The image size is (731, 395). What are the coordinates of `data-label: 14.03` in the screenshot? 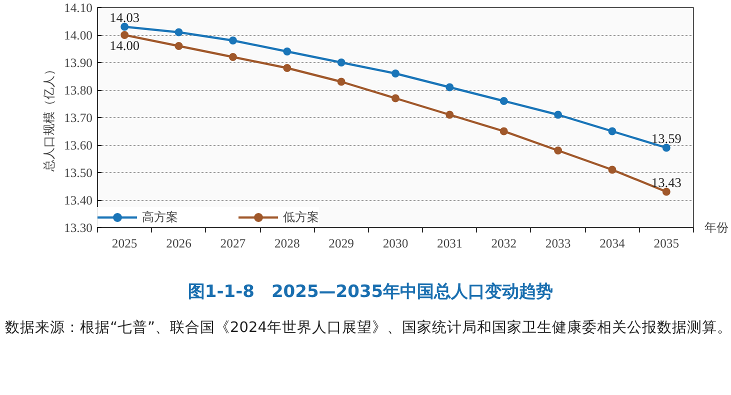 It's located at (125, 17).